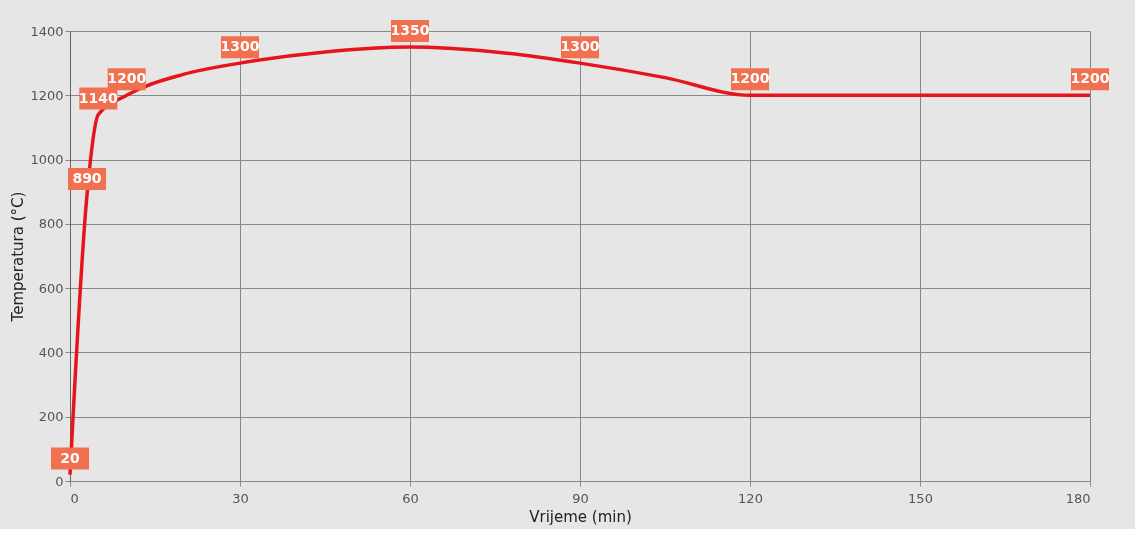 This screenshot has width=1147, height=542. I want to click on y-tick-label: 1200, so click(47, 95).